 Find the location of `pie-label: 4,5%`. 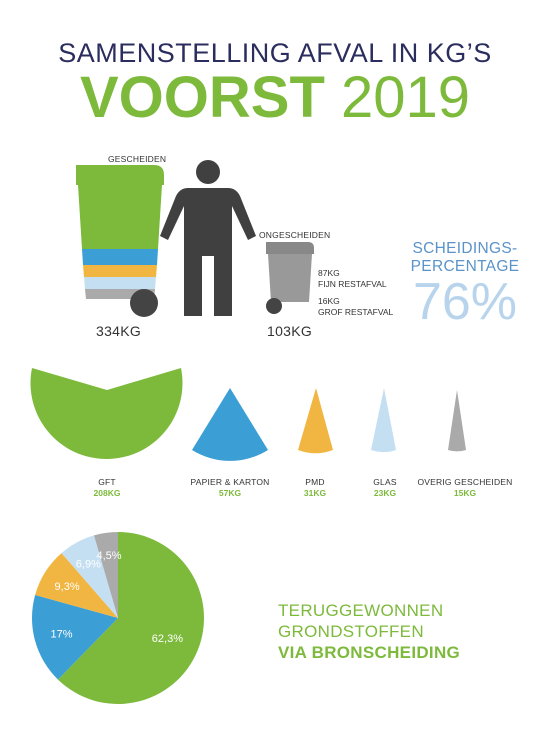

pie-label: 4,5% is located at coordinates (108, 556).